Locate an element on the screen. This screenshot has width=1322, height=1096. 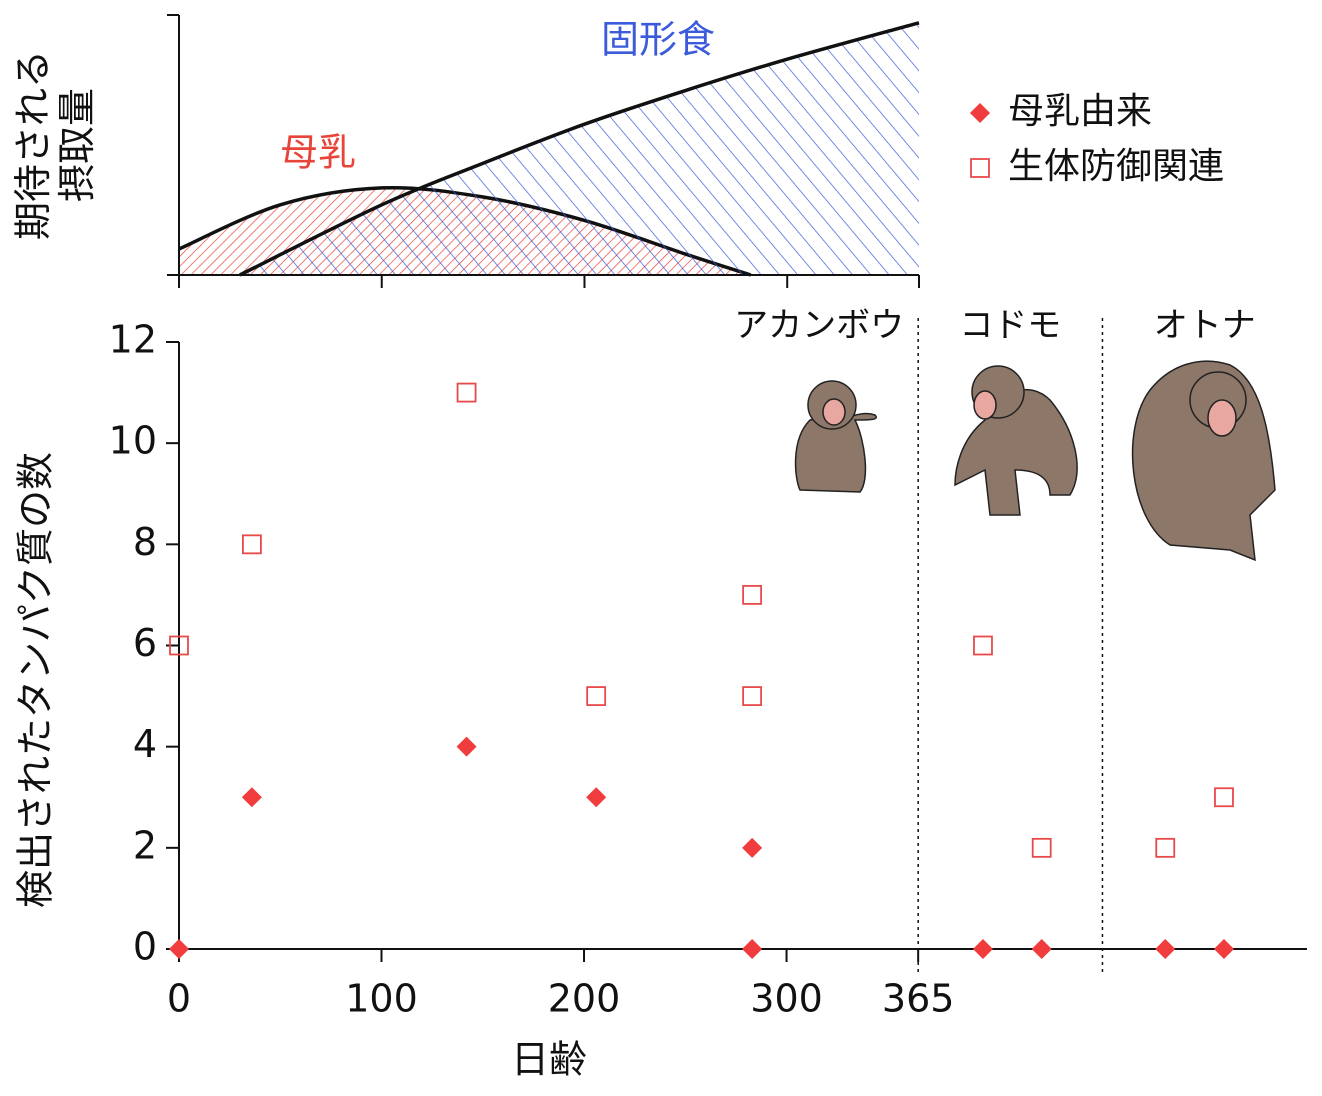
stage-label: コドモ is located at coordinates (1010, 326).